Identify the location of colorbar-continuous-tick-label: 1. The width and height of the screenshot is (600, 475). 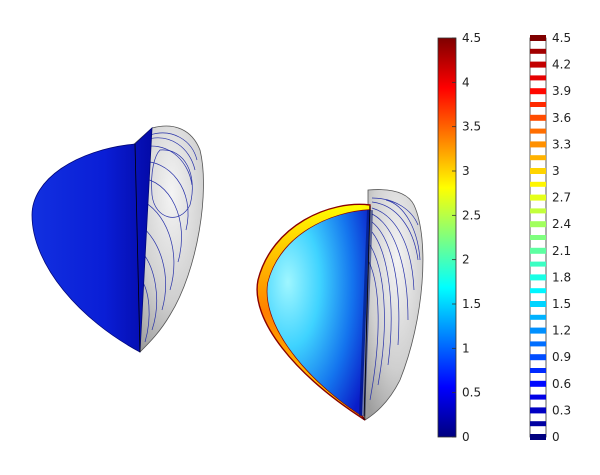
(466, 348).